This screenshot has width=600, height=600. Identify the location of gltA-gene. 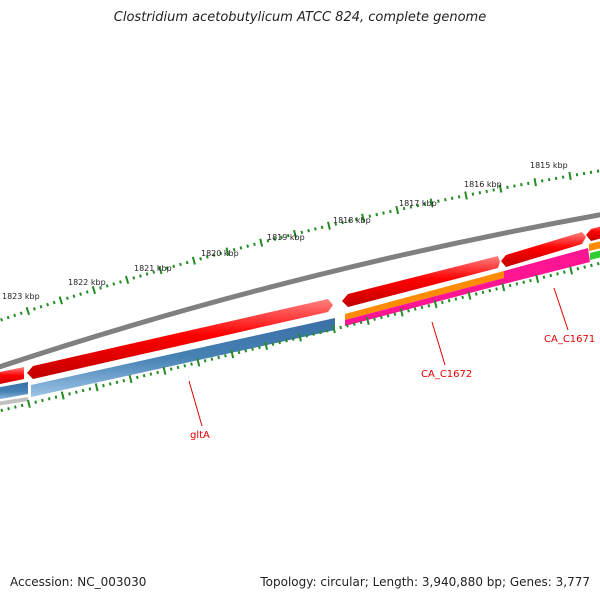
(183, 357).